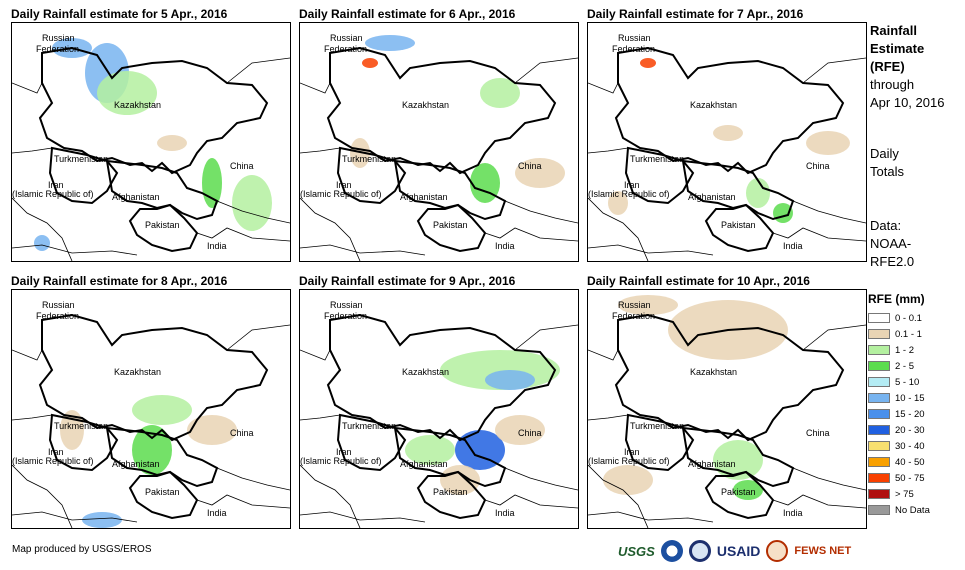  Describe the element at coordinates (699, 551) in the screenshot. I see `usaid-seal` at that location.